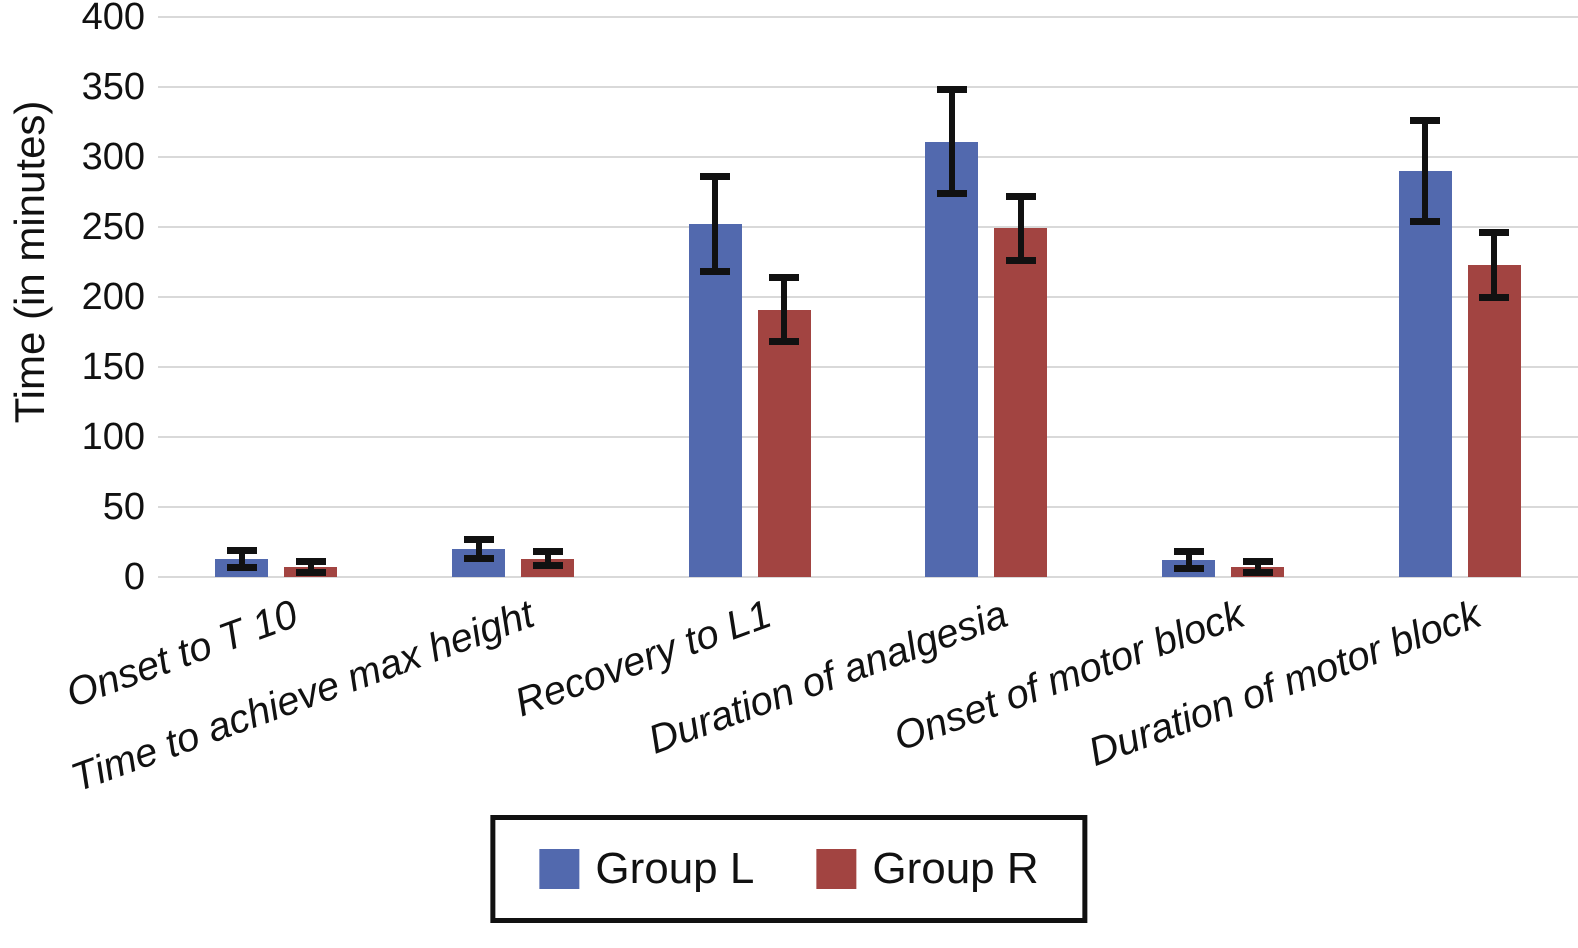 The width and height of the screenshot is (1578, 948). I want to click on legend-entry-group-r: Group R, so click(927, 869).